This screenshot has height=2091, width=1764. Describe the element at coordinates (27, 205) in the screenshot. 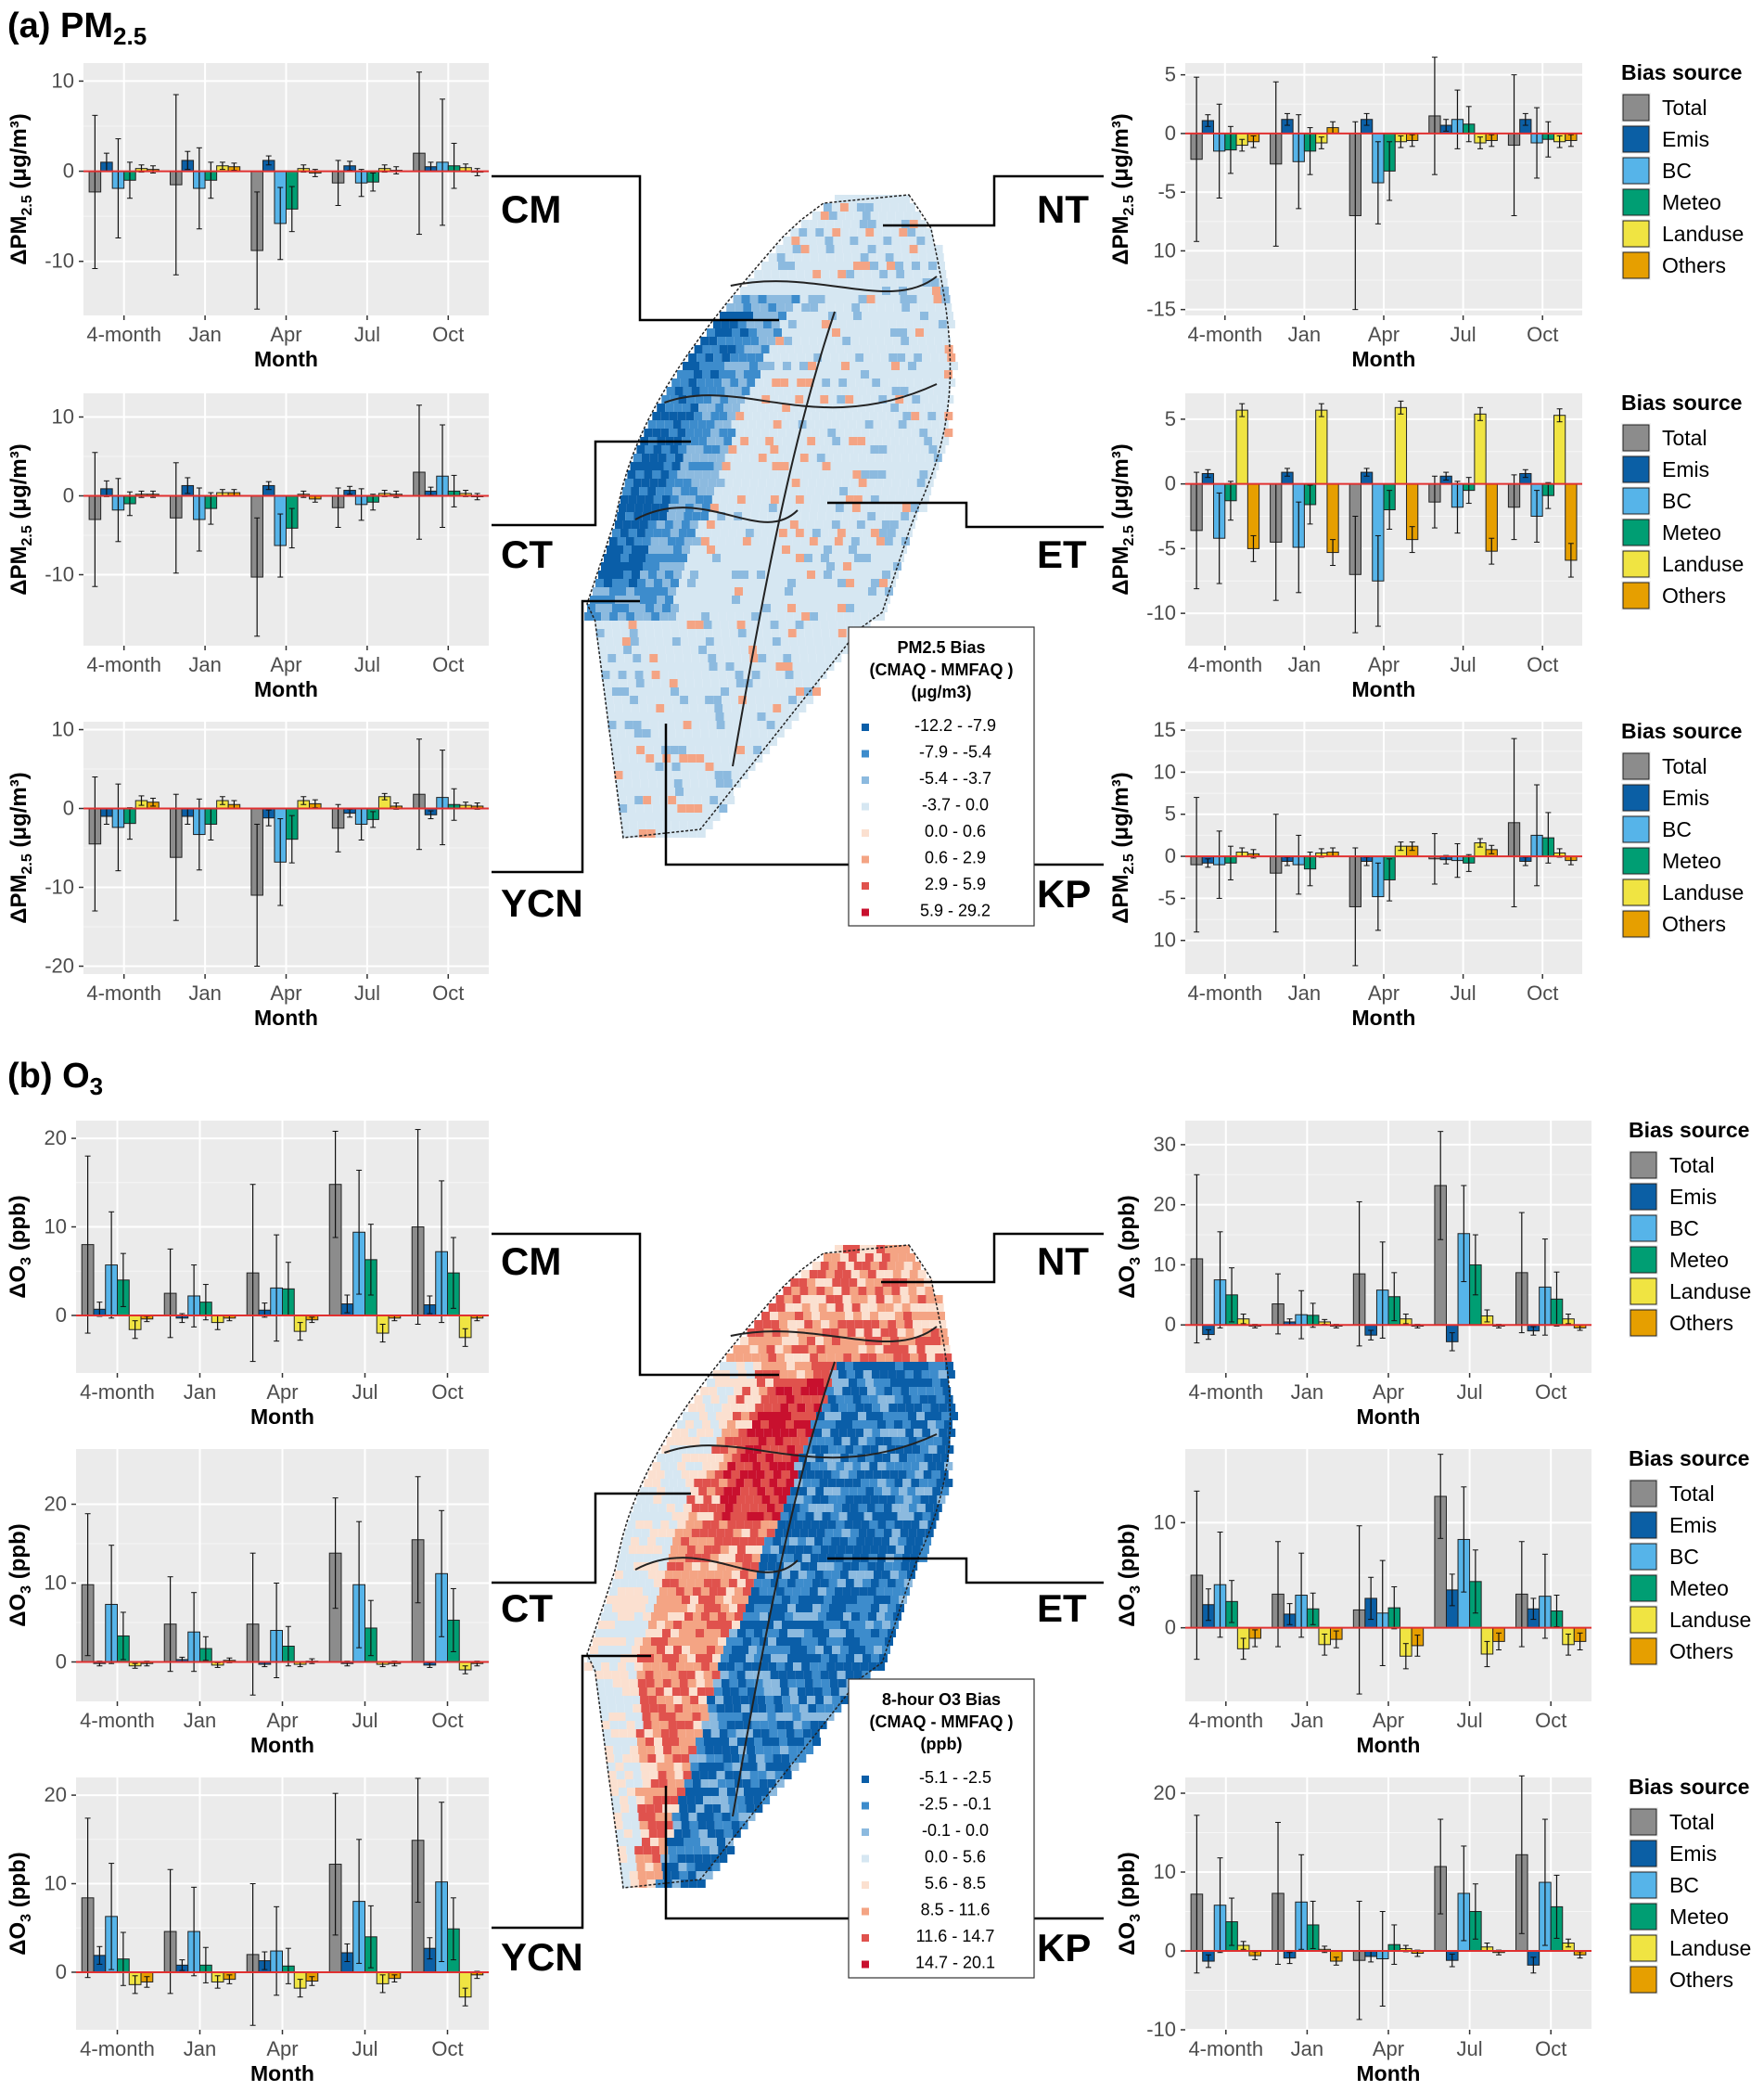

I see `y-label-subscript: 2.5` at that location.